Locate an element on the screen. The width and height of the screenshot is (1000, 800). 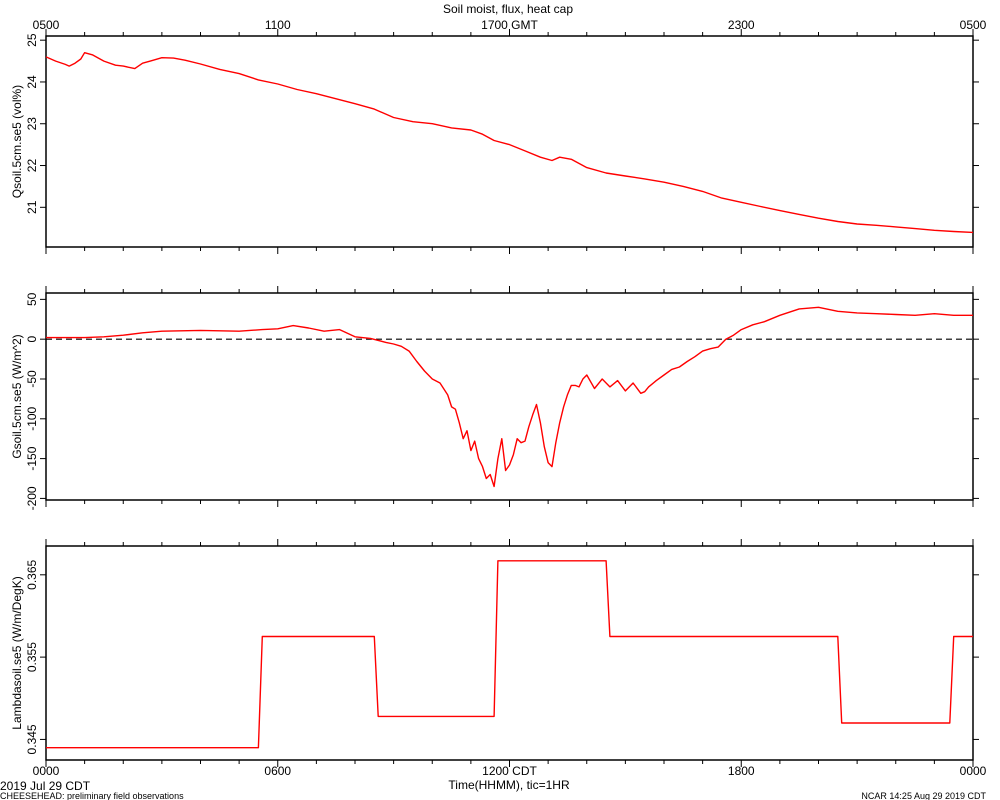
date-label: 2019 Jul 29 CDT is located at coordinates (45, 786).